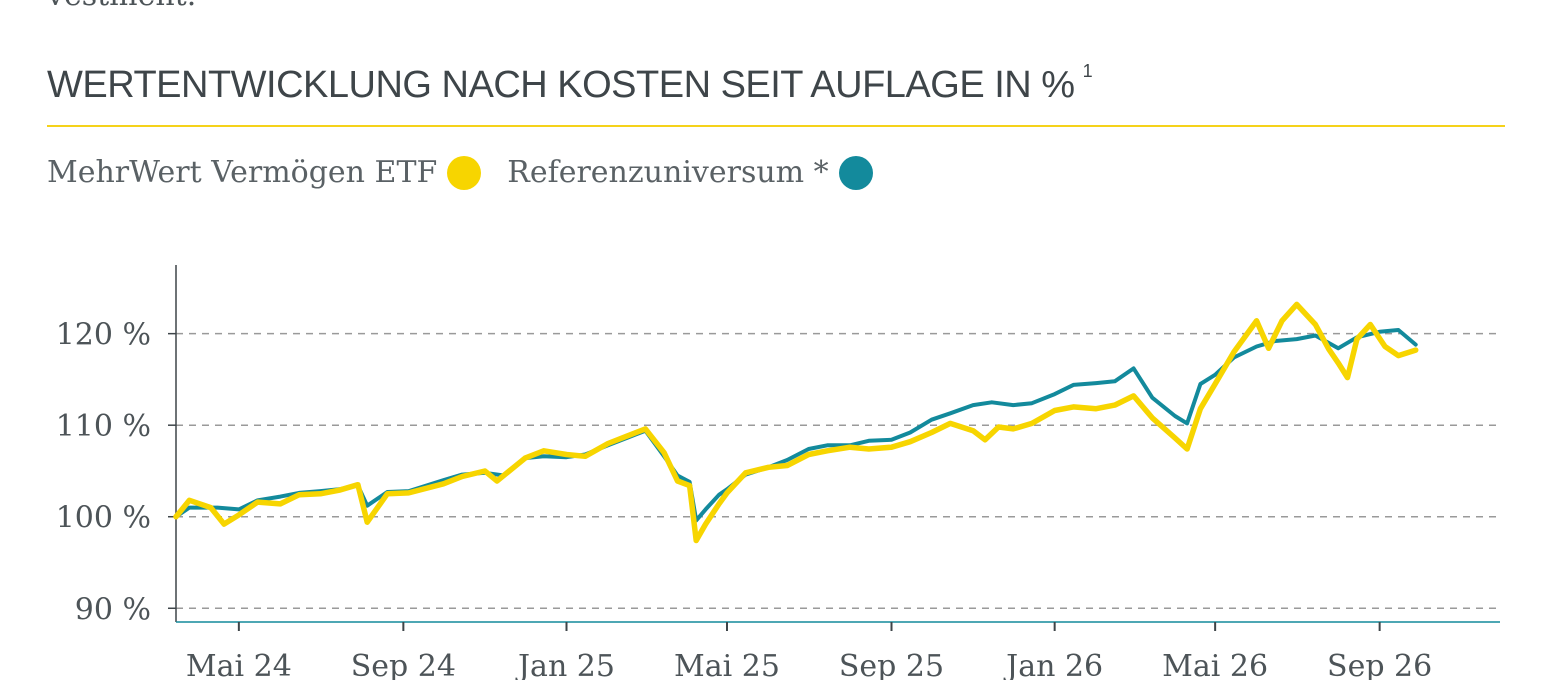 The width and height of the screenshot is (1560, 680). I want to click on legend-swatch-reference, so click(855, 172).